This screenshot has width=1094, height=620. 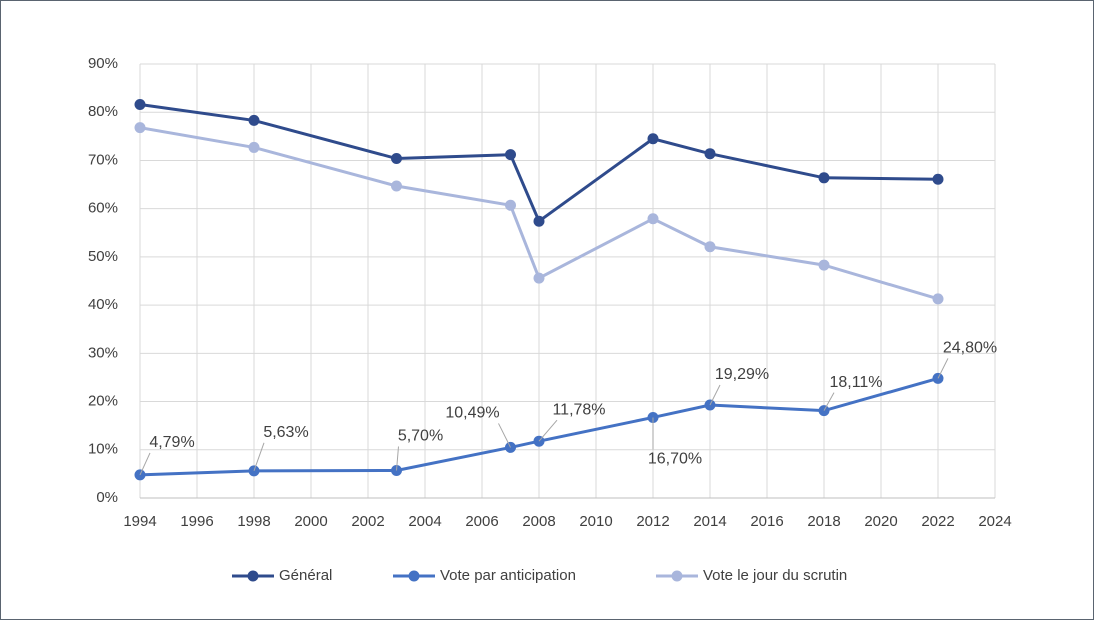 I want to click on x-tick-label: 2010, so click(x=595, y=521).